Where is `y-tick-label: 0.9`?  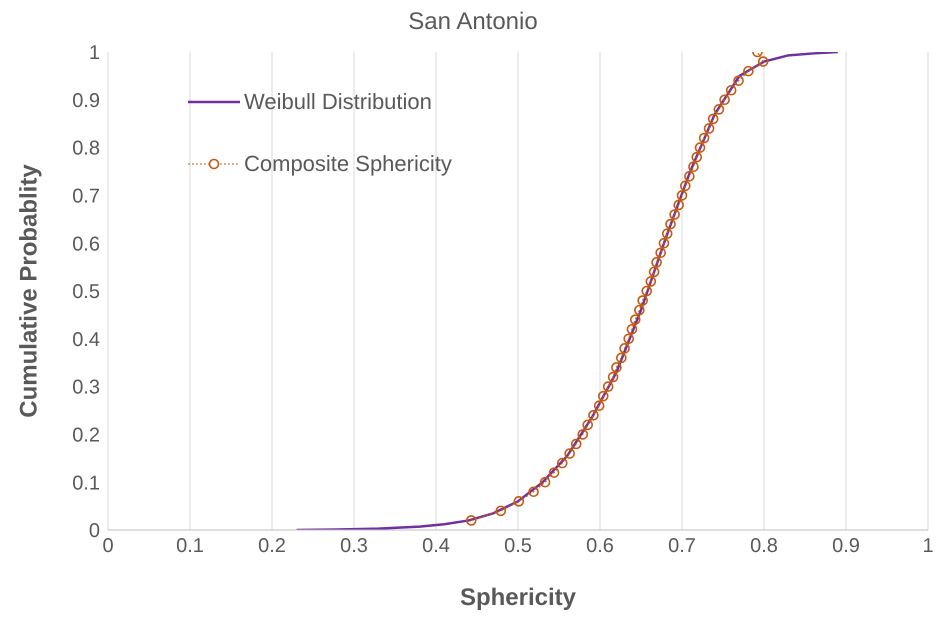 y-tick-label: 0.9 is located at coordinates (86, 101).